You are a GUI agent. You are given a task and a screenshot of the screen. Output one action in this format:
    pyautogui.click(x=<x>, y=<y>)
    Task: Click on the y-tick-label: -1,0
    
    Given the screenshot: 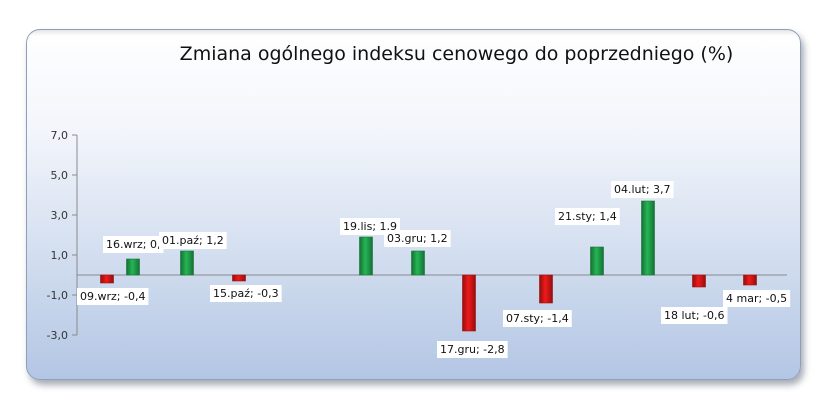 What is the action you would take?
    pyautogui.click(x=57, y=295)
    